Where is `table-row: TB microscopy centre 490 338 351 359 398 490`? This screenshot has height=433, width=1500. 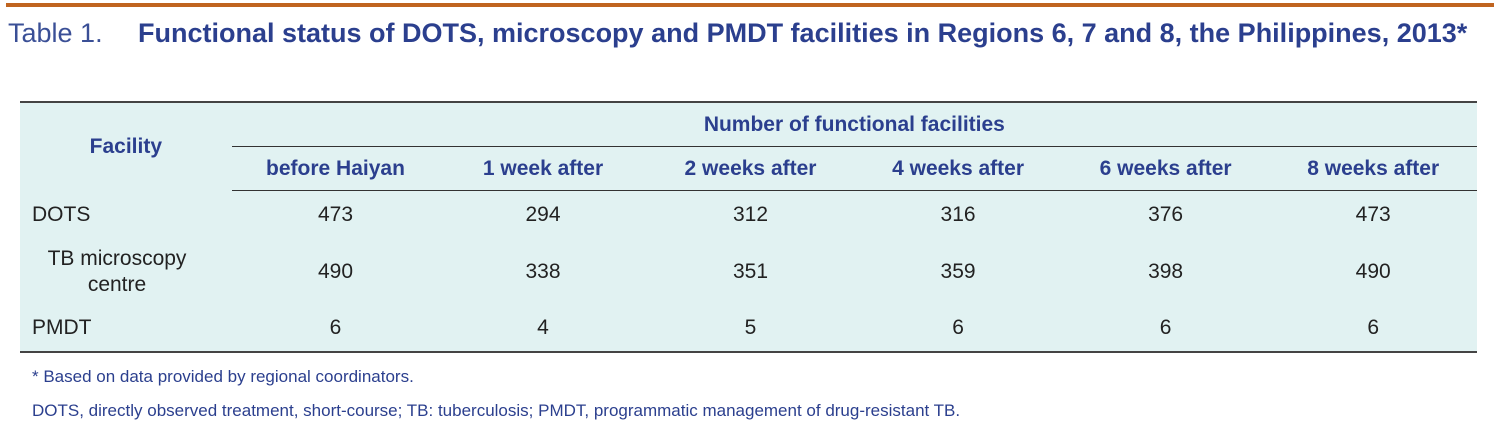 table-row: TB microscopy centre 490 338 351 359 398 490 is located at coordinates (748, 272).